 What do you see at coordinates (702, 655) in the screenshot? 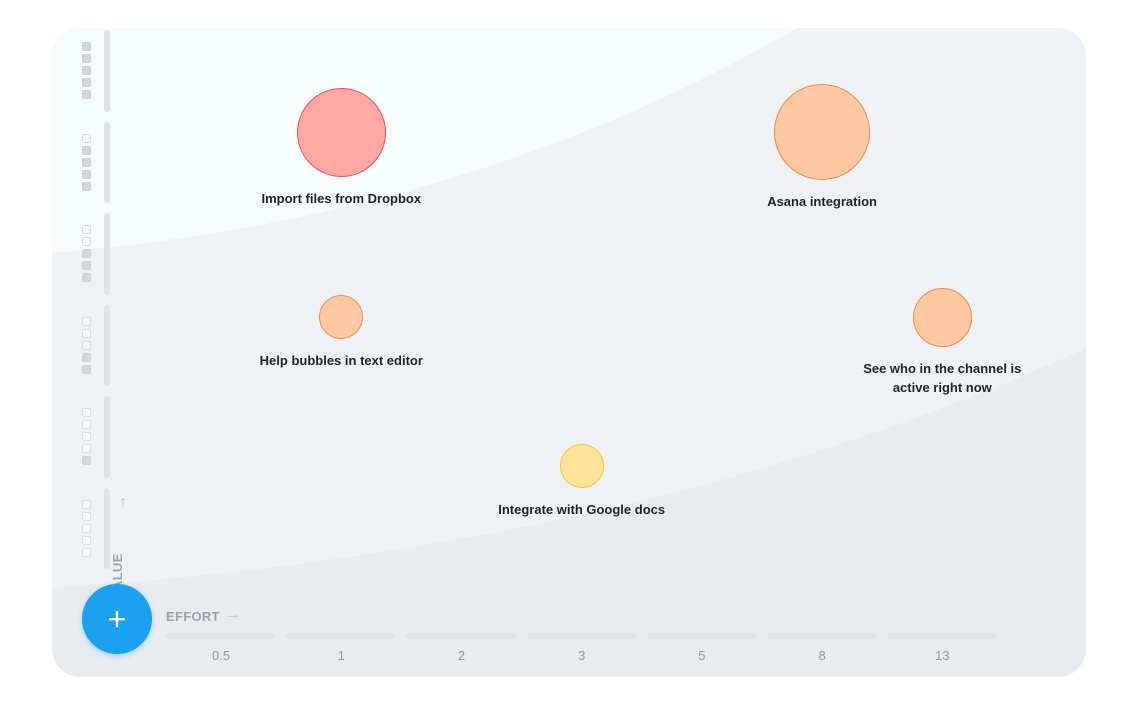
I see `effort-tick-label: 5` at bounding box center [702, 655].